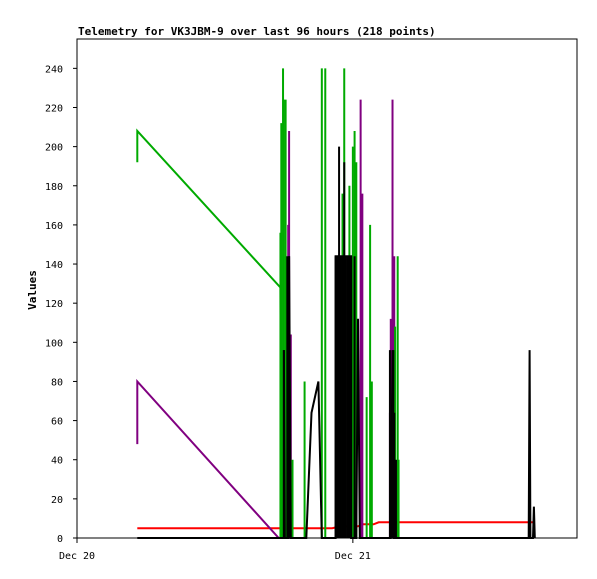  I want to click on y-tick-label: 100, so click(54, 343).